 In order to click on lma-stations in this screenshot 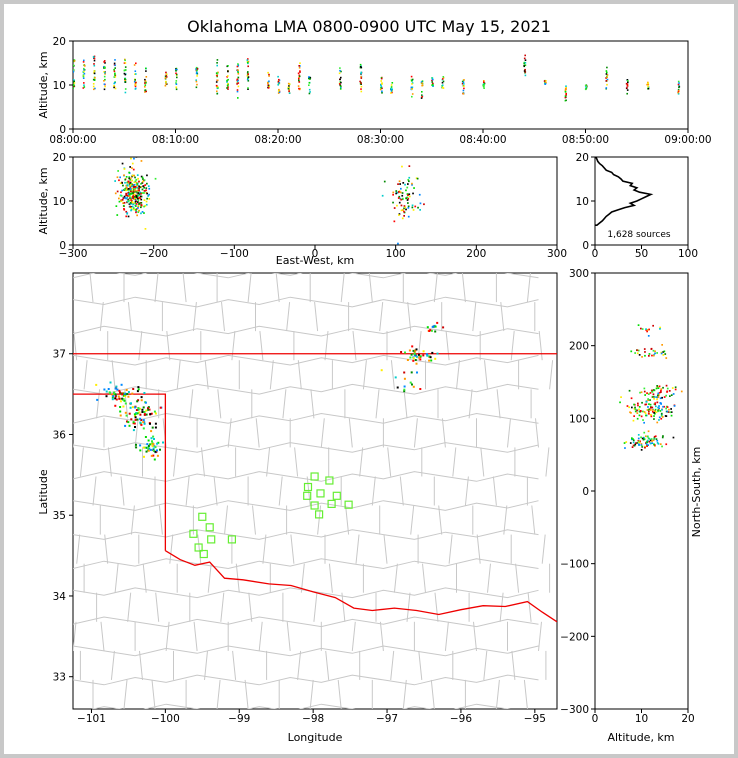, I will do `click(271, 515)`.